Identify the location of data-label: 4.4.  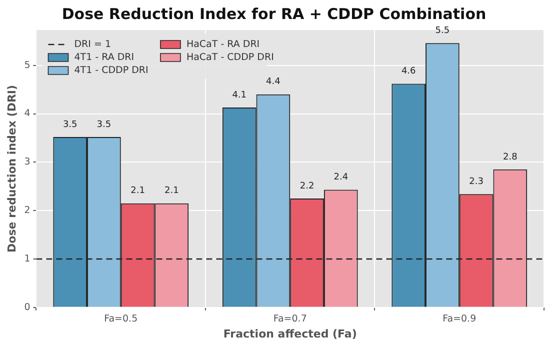
(273, 82).